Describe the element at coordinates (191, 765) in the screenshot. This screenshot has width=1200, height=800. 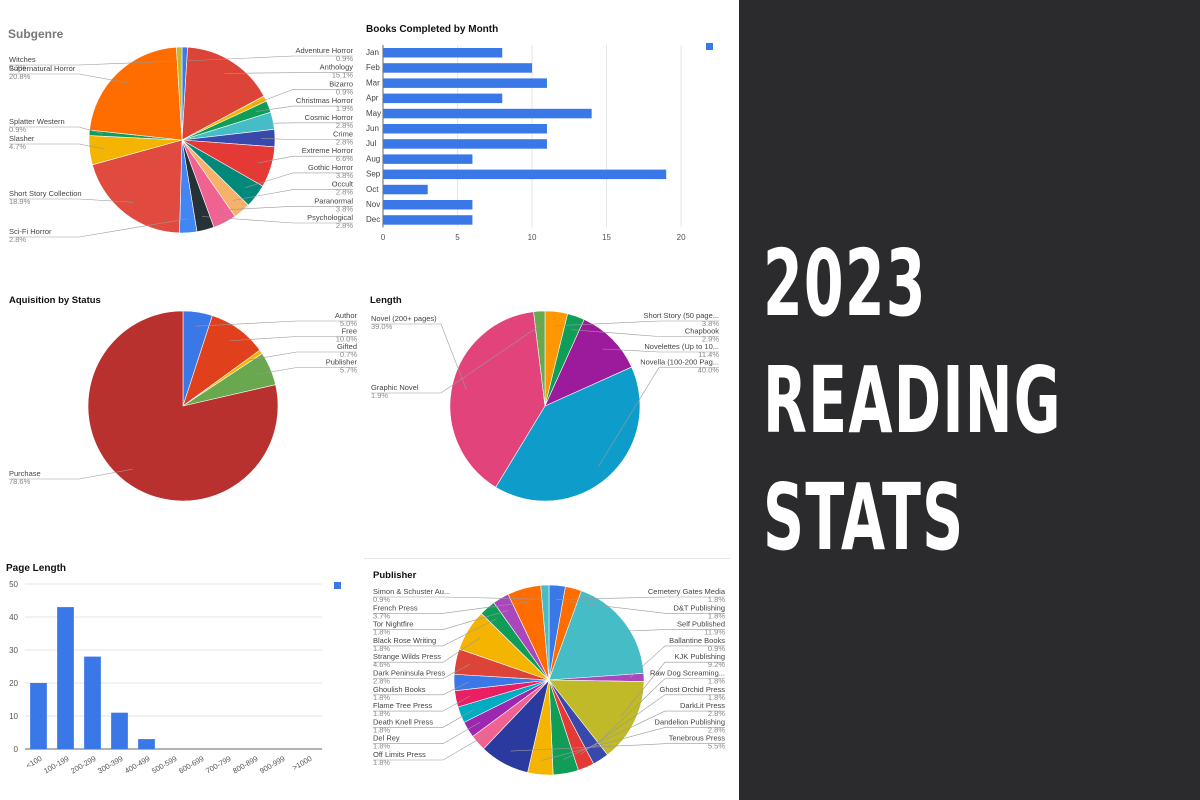
I see `x-tick-label: 600-699` at that location.